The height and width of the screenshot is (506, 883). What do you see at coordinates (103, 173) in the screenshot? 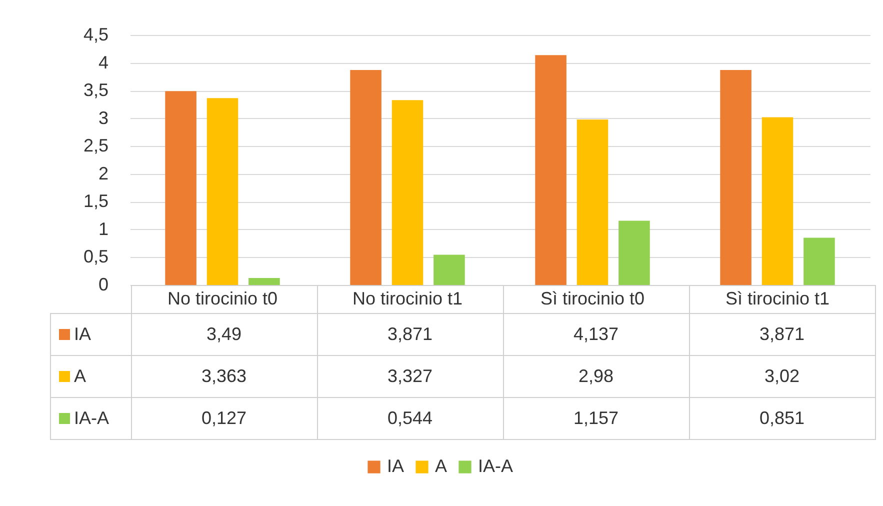
I see `y-tick-label: 2` at bounding box center [103, 173].